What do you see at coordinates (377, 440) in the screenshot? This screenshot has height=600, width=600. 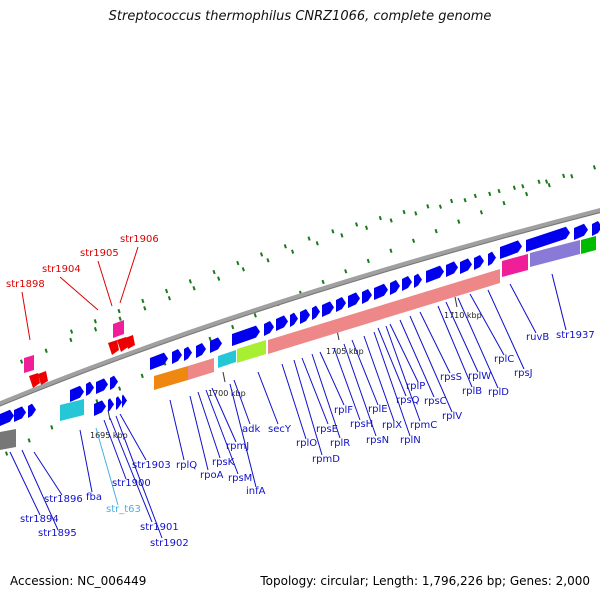 I see `gene-label-rpsn: rpsN` at bounding box center [377, 440].